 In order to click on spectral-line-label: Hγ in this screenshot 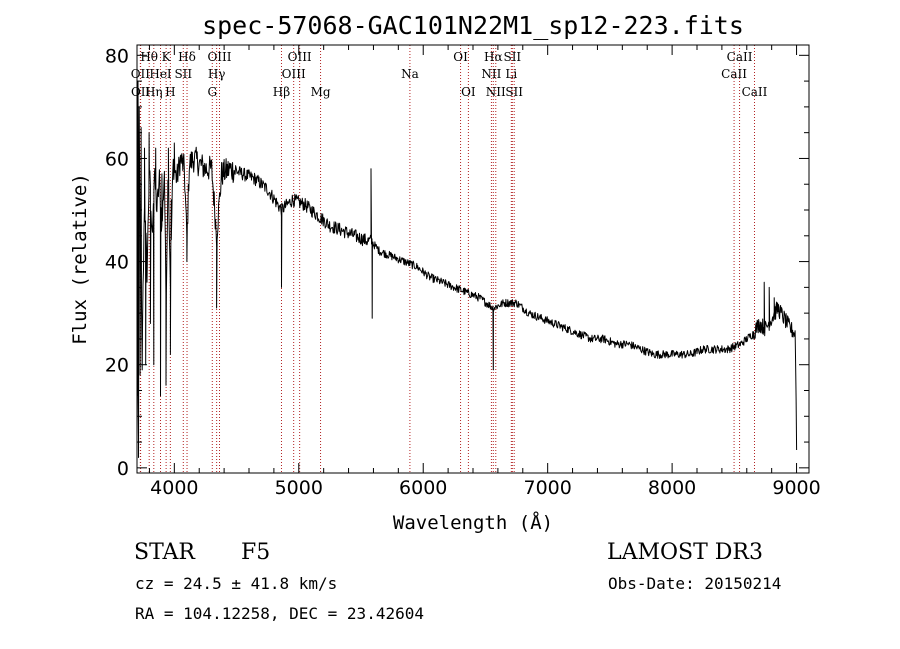, I will do `click(217, 74)`.